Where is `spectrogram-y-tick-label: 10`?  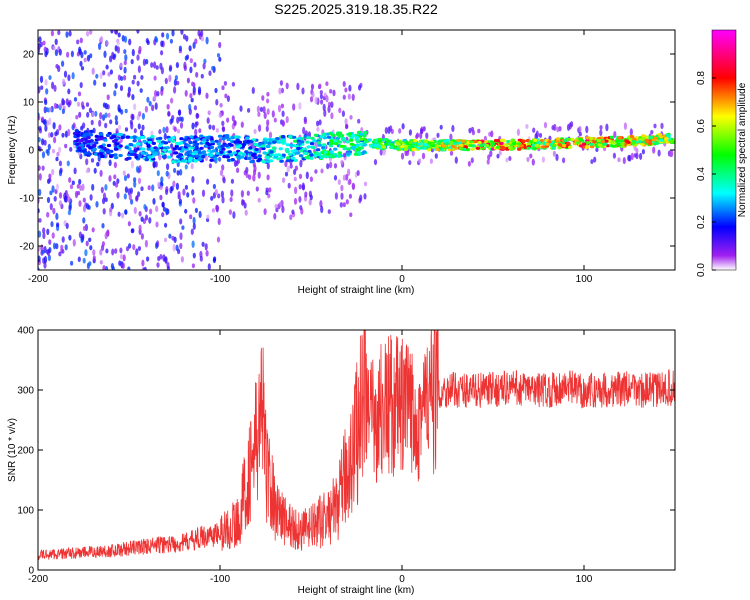 spectrogram-y-tick-label: 10 is located at coordinates (29, 103).